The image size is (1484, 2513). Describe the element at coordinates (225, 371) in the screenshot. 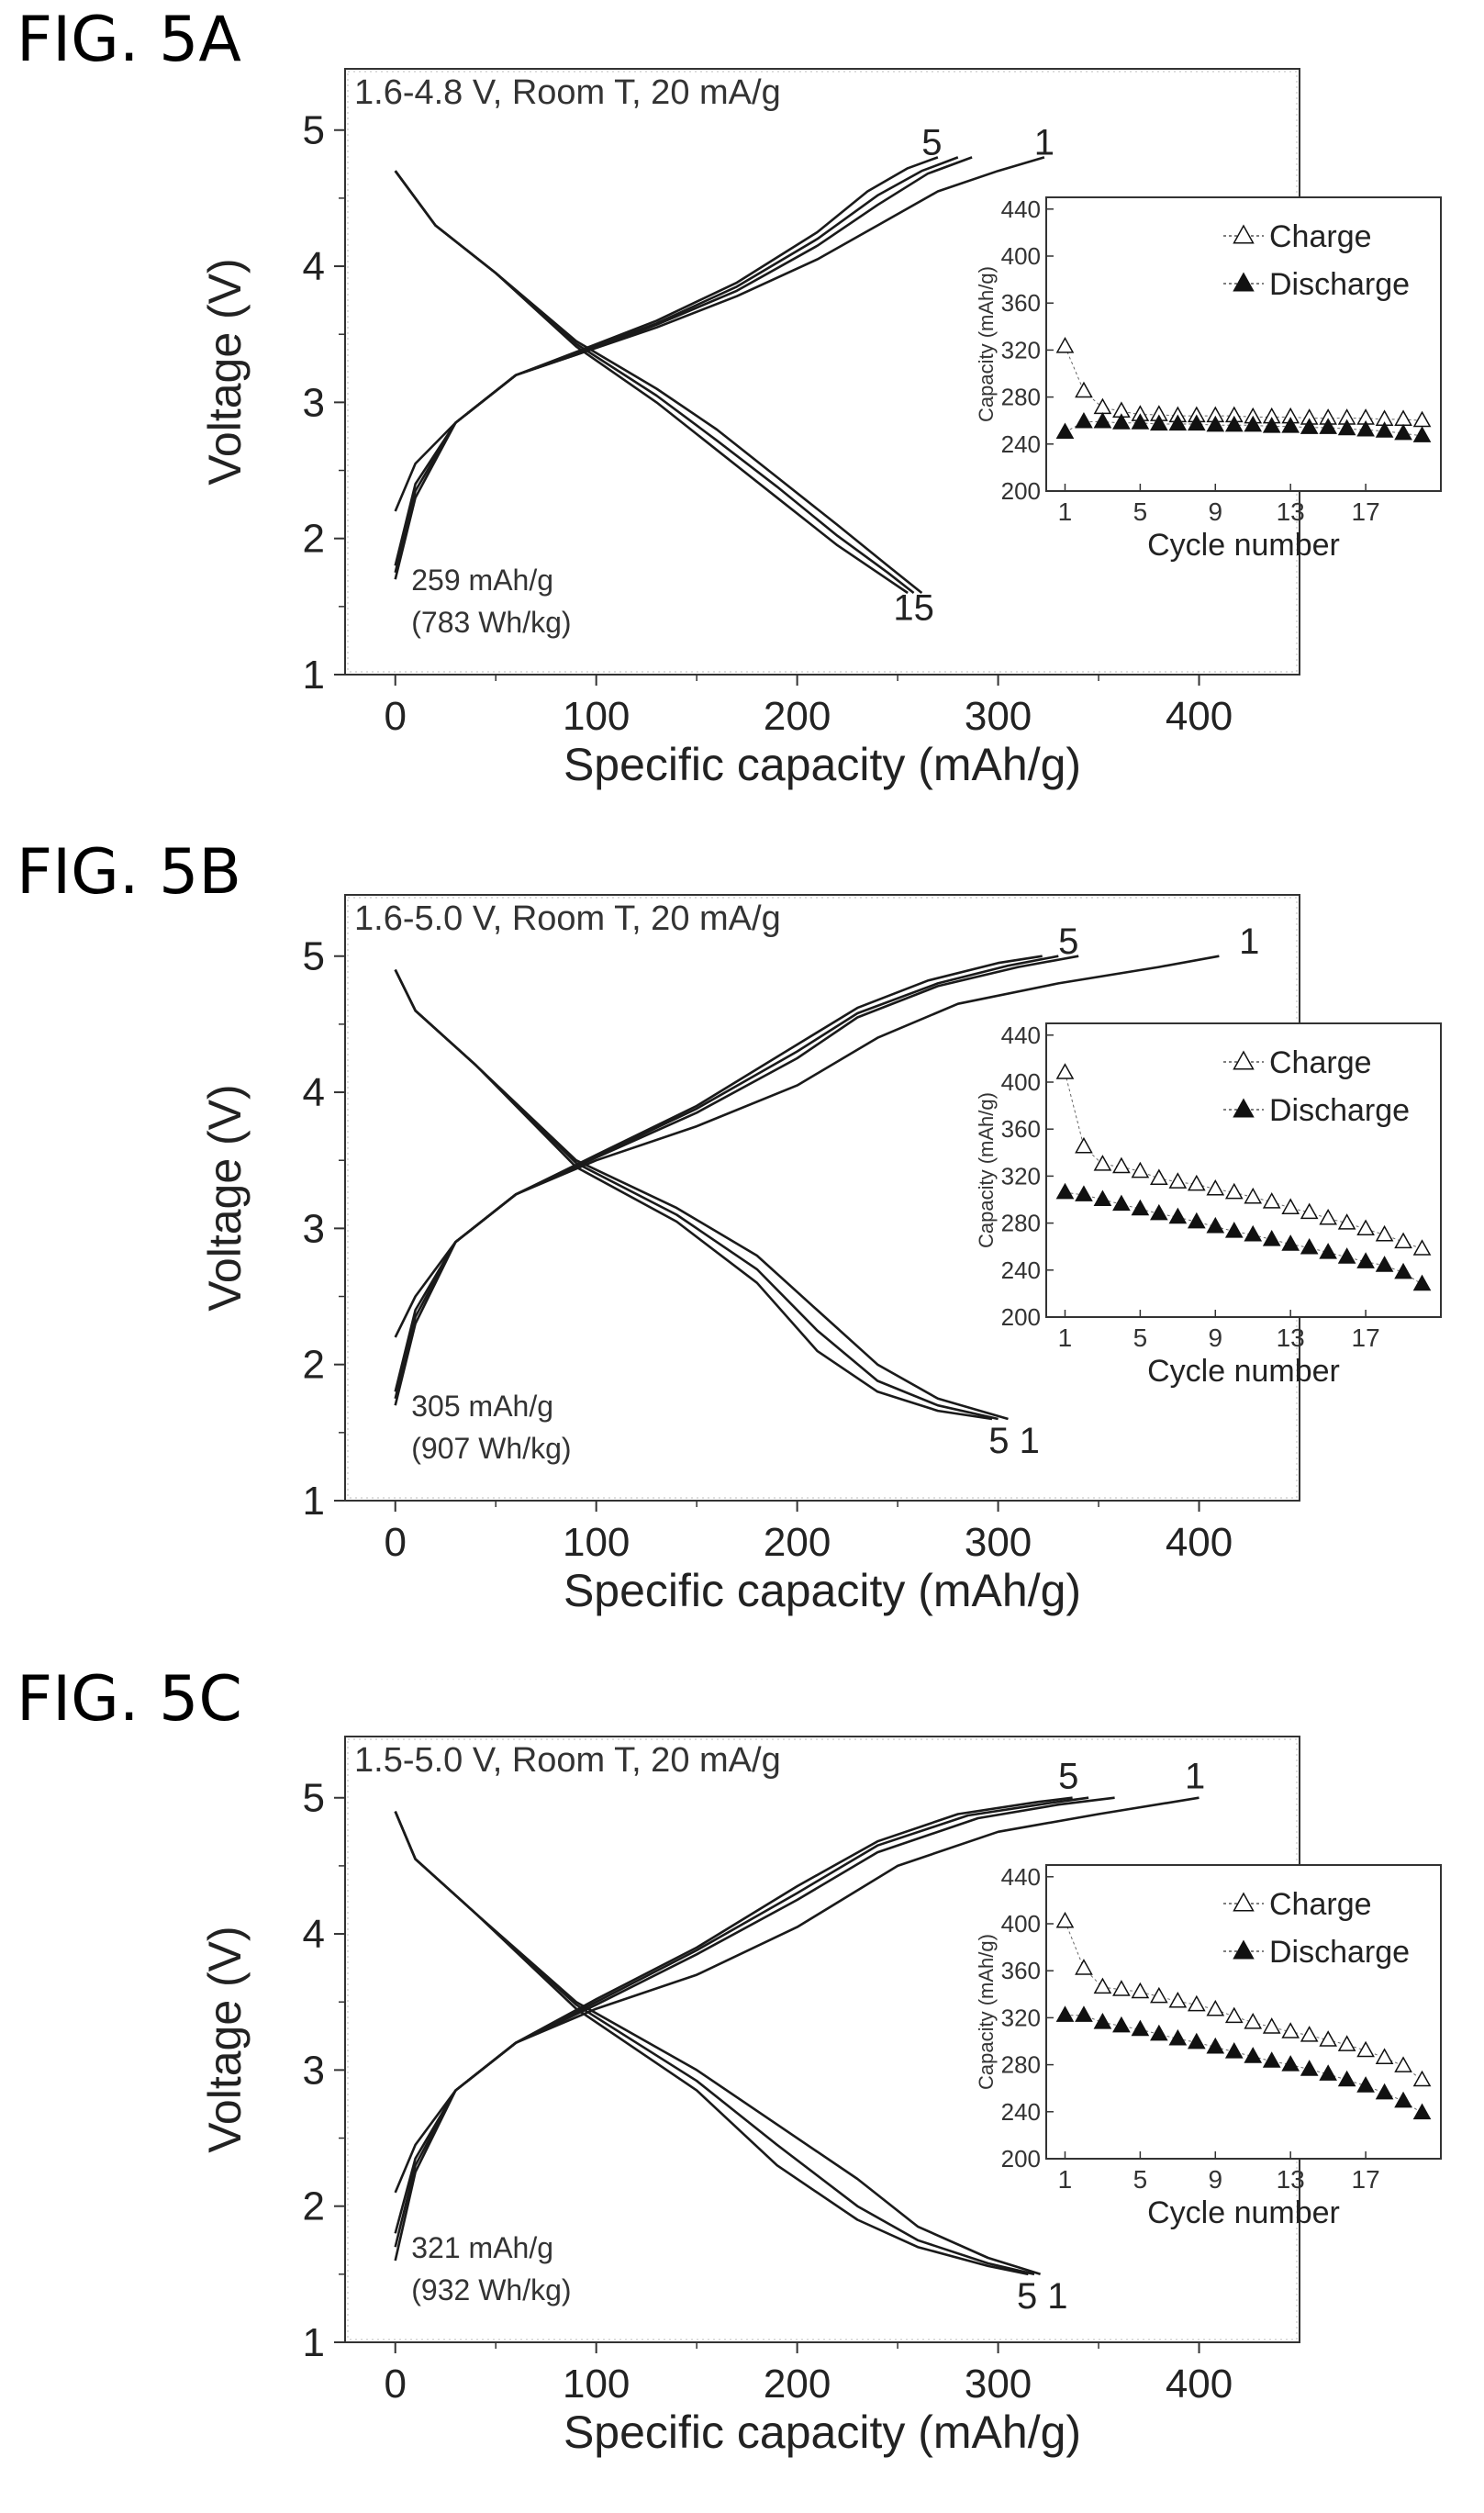

I see `y-axis-label: Voltage (V)` at that location.